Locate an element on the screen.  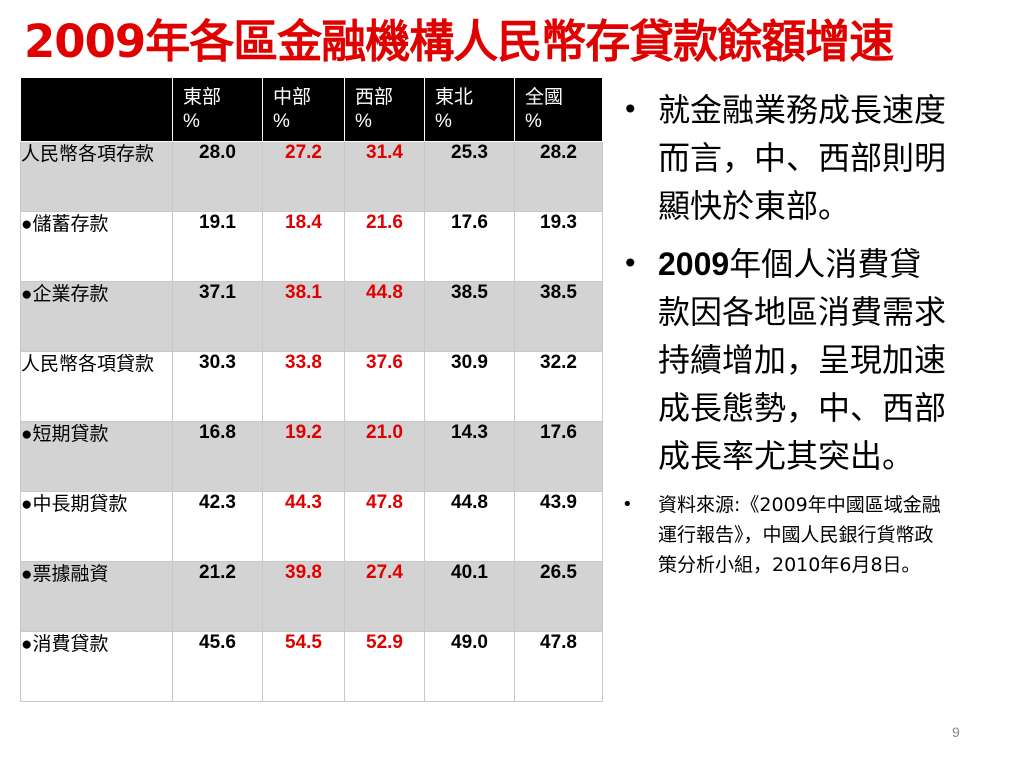
row-label: ●票據融資 is located at coordinates (96, 596).